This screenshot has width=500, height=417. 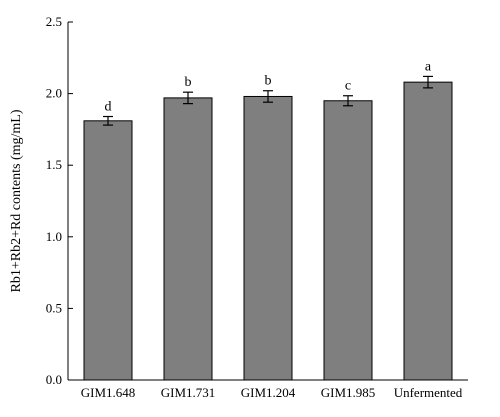 I want to click on significance-label: c, so click(x=348, y=86).